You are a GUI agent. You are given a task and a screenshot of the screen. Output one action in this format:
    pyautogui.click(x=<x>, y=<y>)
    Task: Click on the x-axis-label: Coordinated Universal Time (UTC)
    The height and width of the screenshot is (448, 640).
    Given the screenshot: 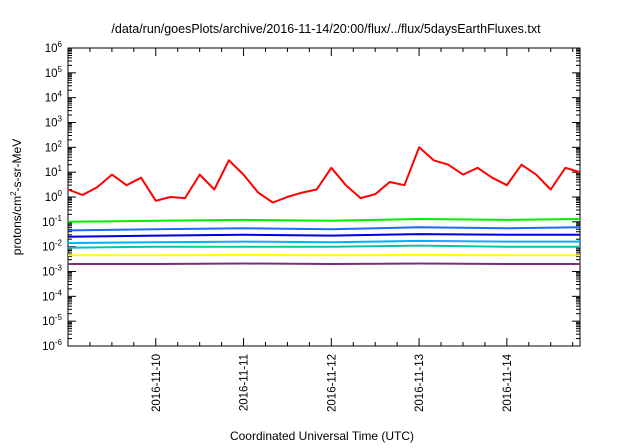 What is the action you would take?
    pyautogui.click(x=322, y=436)
    